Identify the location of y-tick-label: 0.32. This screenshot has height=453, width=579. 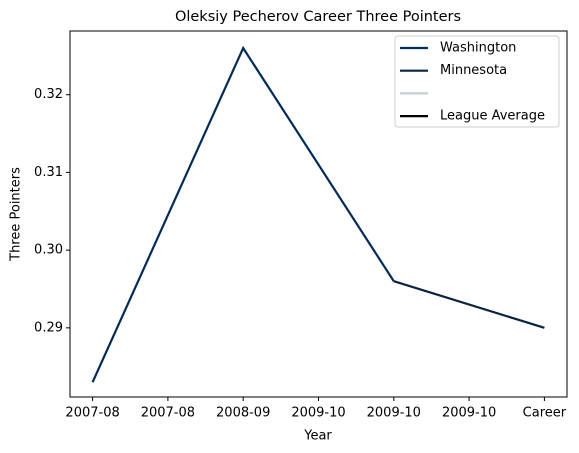
(48, 94).